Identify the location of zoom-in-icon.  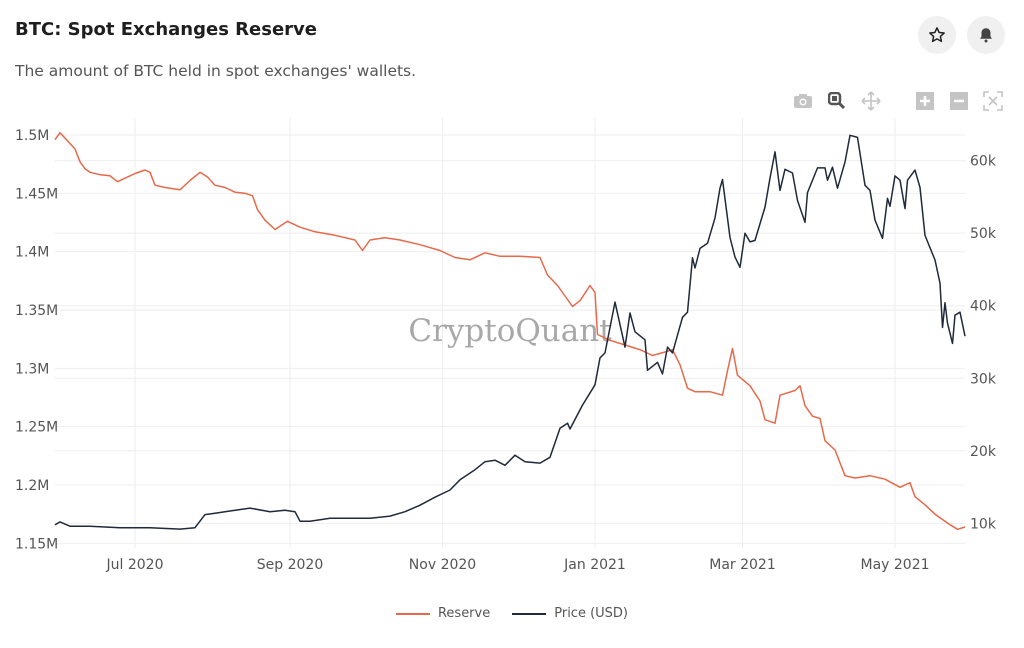
(925, 101).